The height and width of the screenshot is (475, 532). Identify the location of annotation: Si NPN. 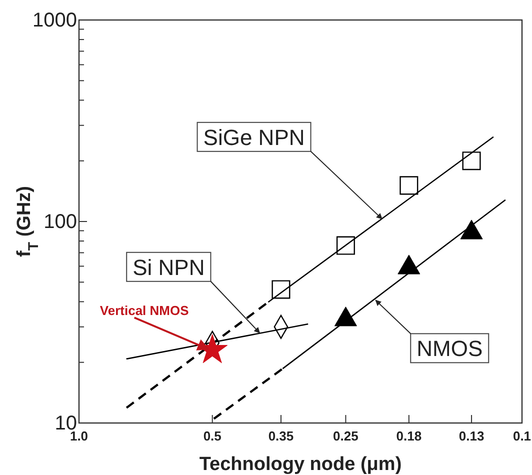
(168, 267).